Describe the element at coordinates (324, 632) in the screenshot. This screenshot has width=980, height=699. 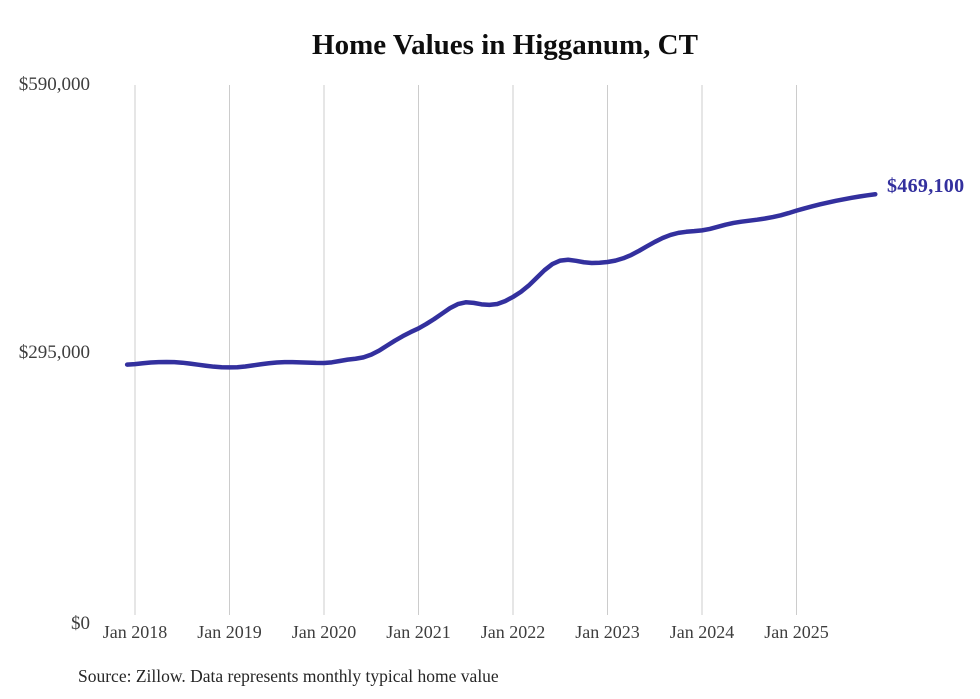
I see `x-axis-tick-jan-2020: Jan 2020` at that location.